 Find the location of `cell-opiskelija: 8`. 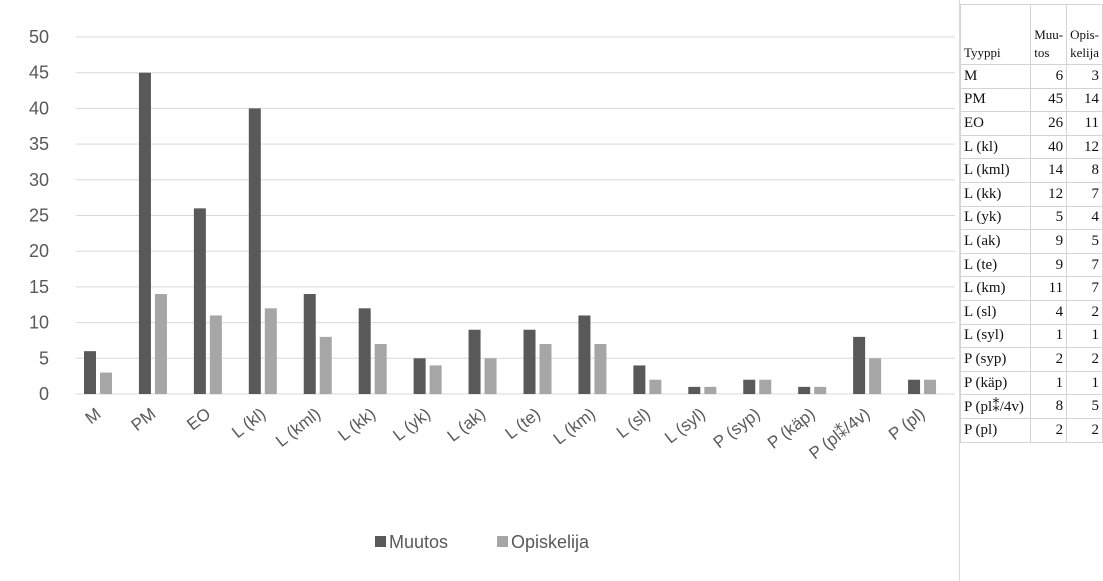

cell-opiskelija: 8 is located at coordinates (1084, 170).